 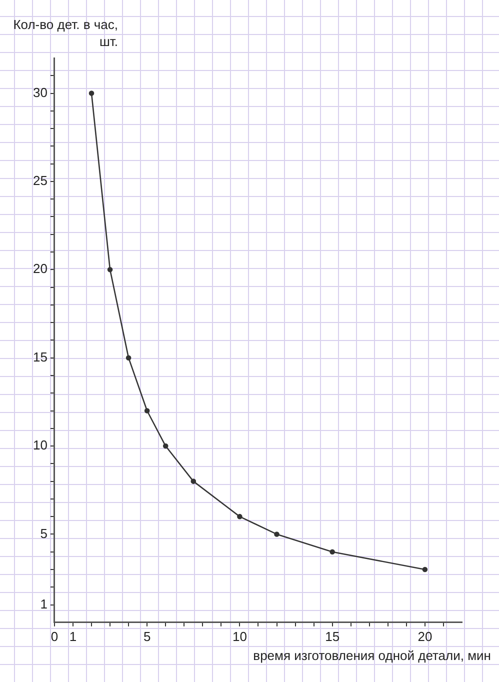 I want to click on x-tick-label: 1, so click(x=73, y=636).